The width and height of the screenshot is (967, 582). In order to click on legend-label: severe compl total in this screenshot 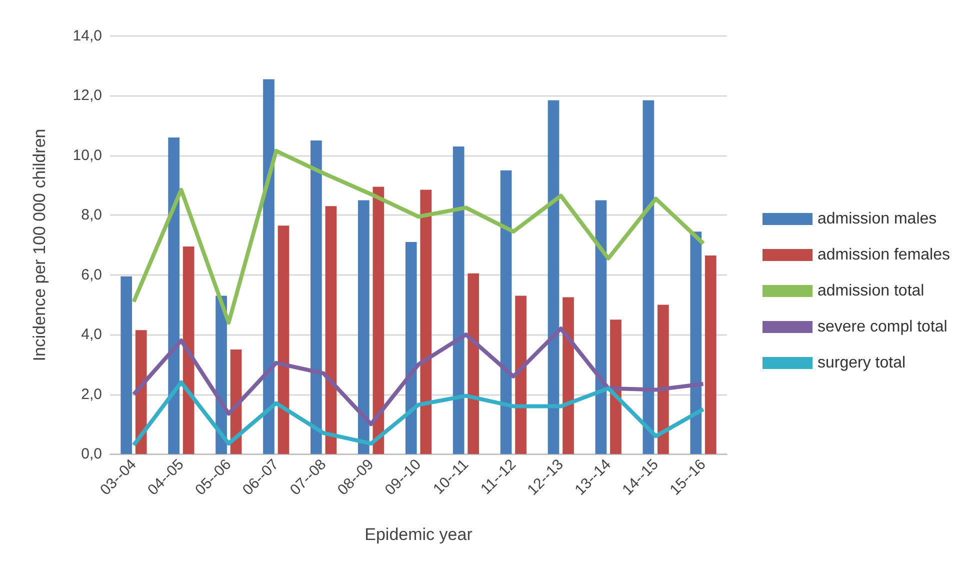, I will do `click(883, 327)`.